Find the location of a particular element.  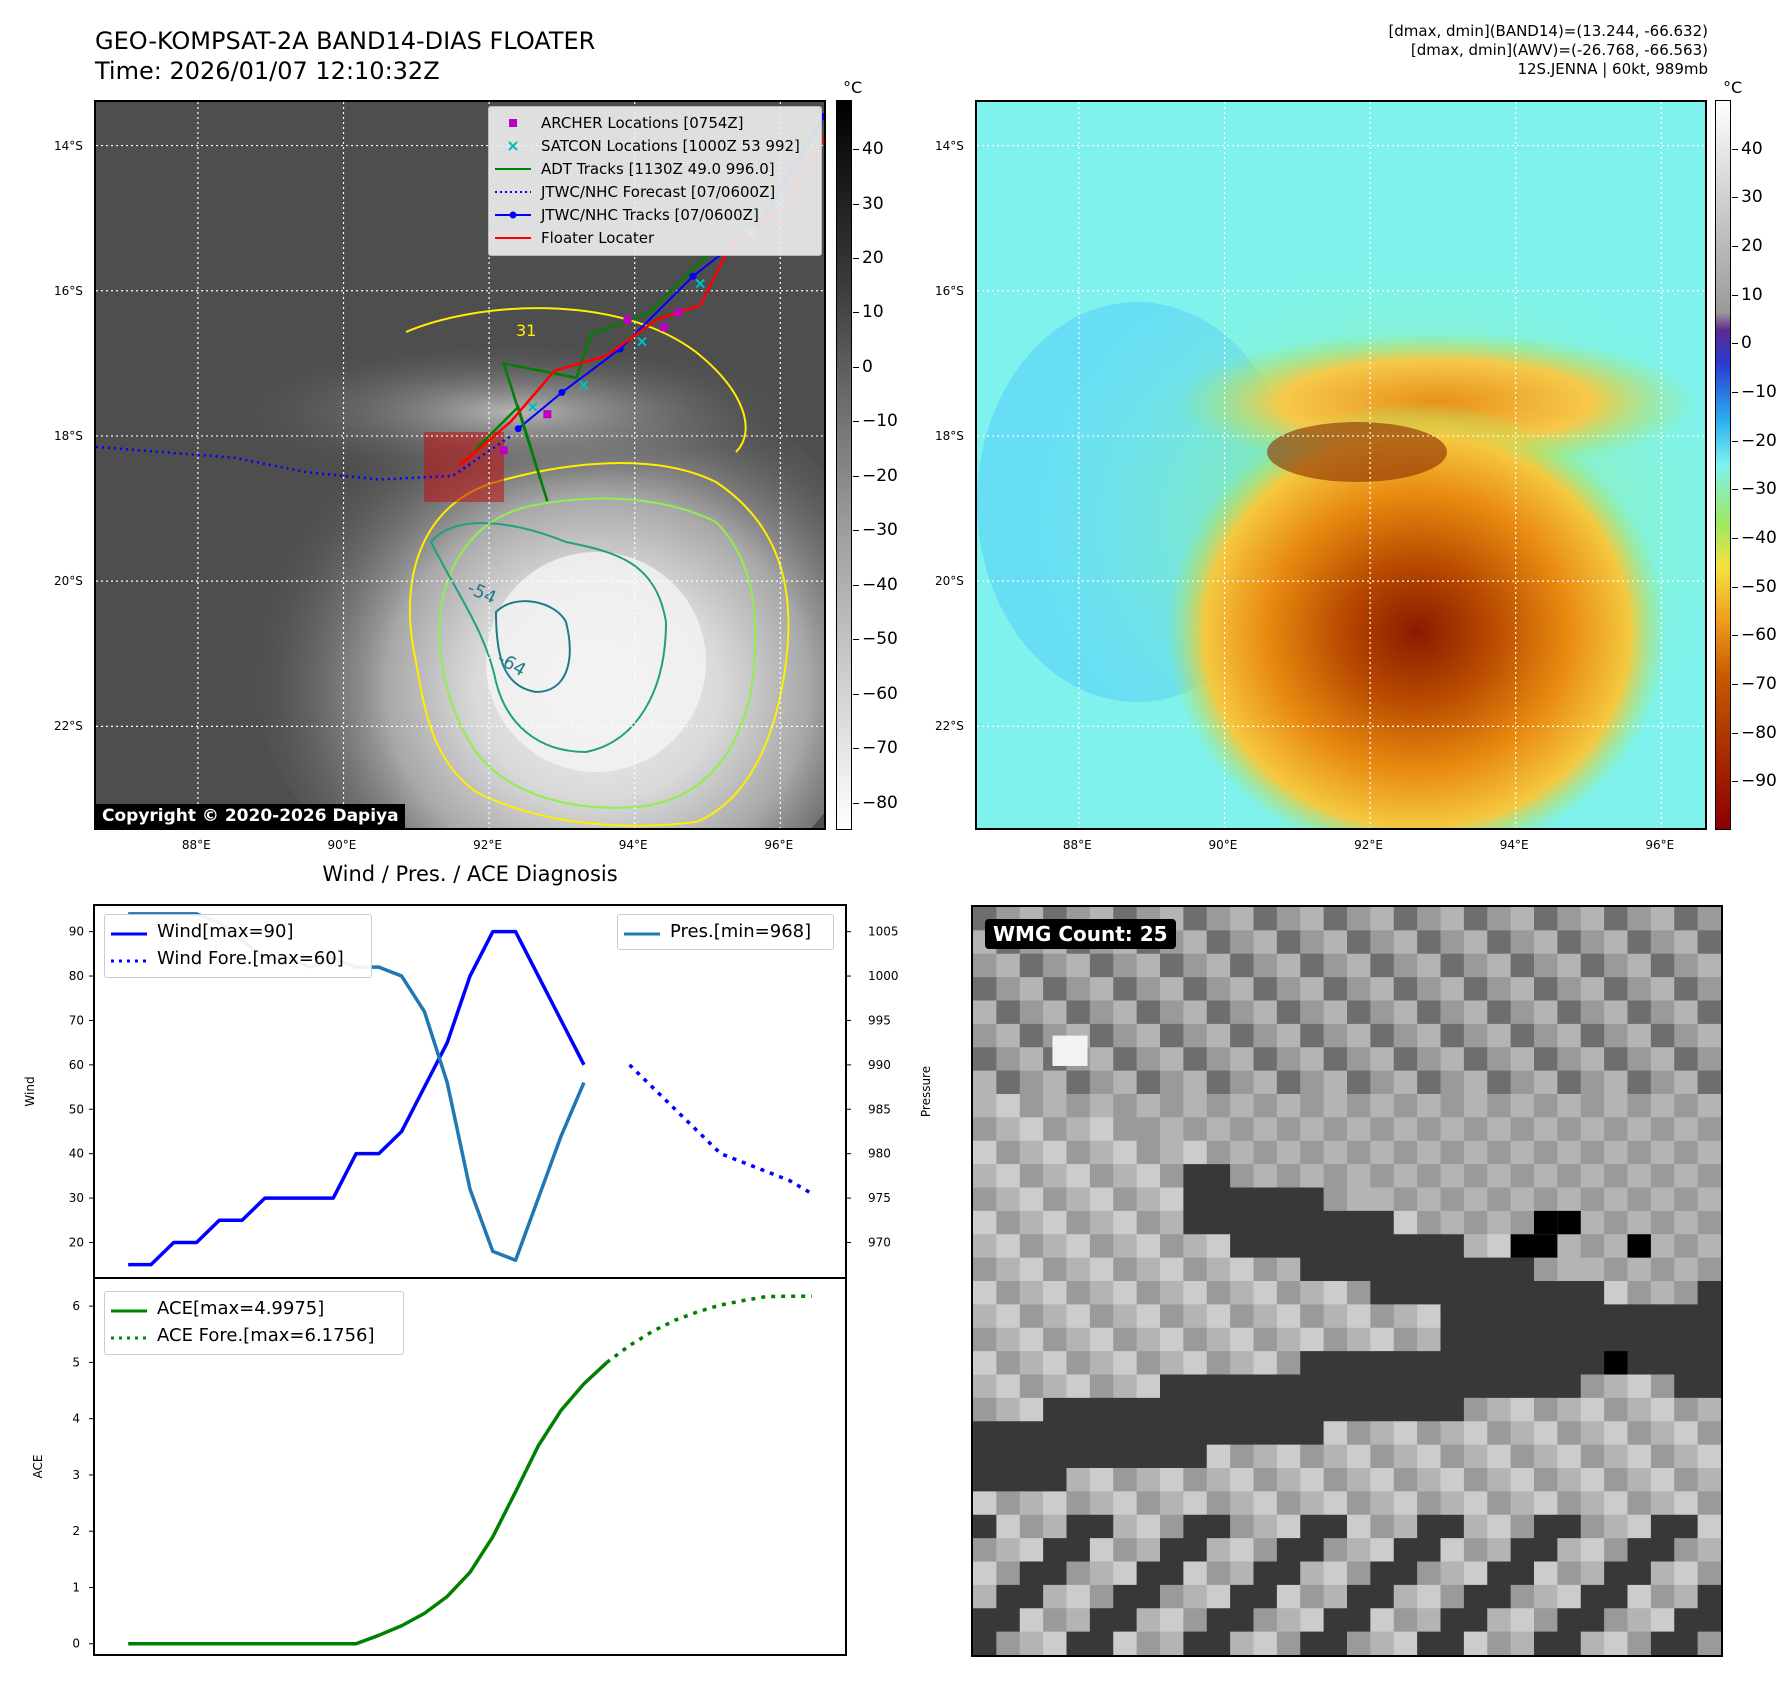

colorbar-tick-label: −90 is located at coordinates (1754, 781).